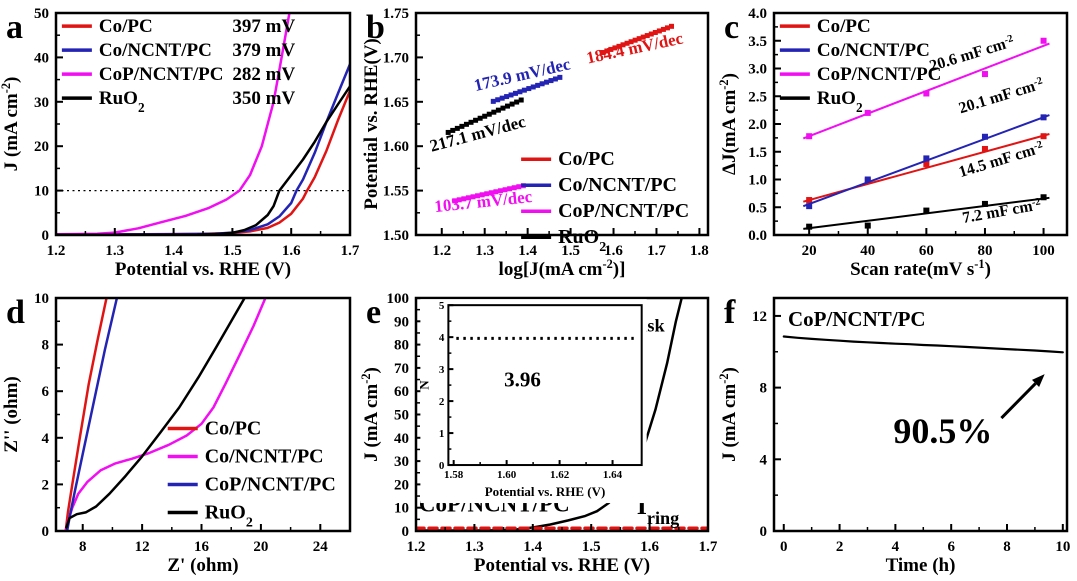 Image resolution: width=1077 pixels, height=581 pixels. I want to click on svg-text: 1.65, so click(396, 103).